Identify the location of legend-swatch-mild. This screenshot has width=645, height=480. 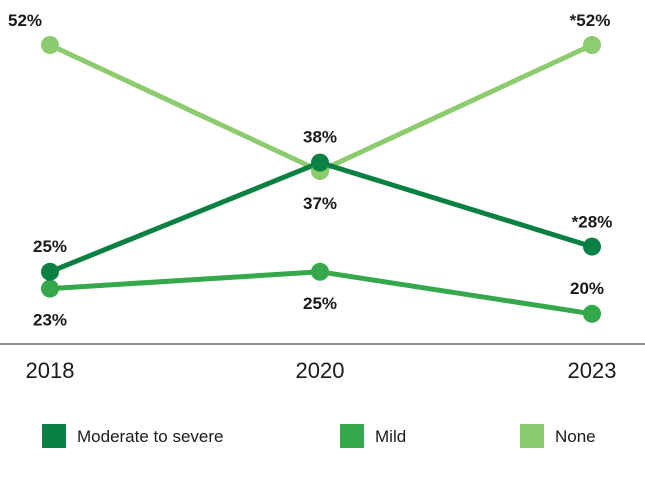
(352, 436).